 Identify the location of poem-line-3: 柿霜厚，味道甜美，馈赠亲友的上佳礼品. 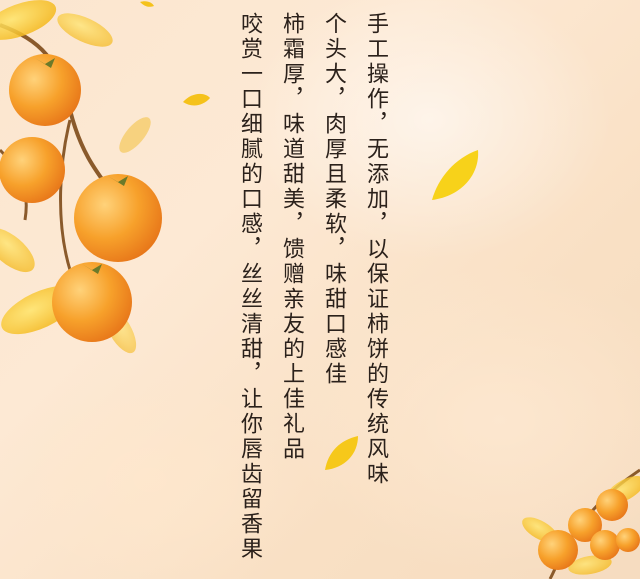
(291, 237).